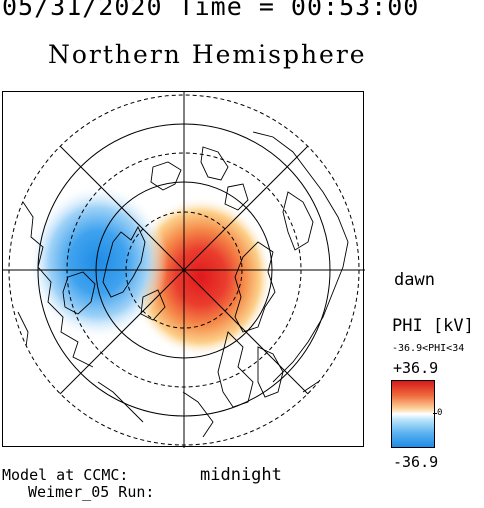 The height and width of the screenshot is (508, 484). What do you see at coordinates (241, 475) in the screenshot?
I see `midnight-direction-label: midnight` at bounding box center [241, 475].